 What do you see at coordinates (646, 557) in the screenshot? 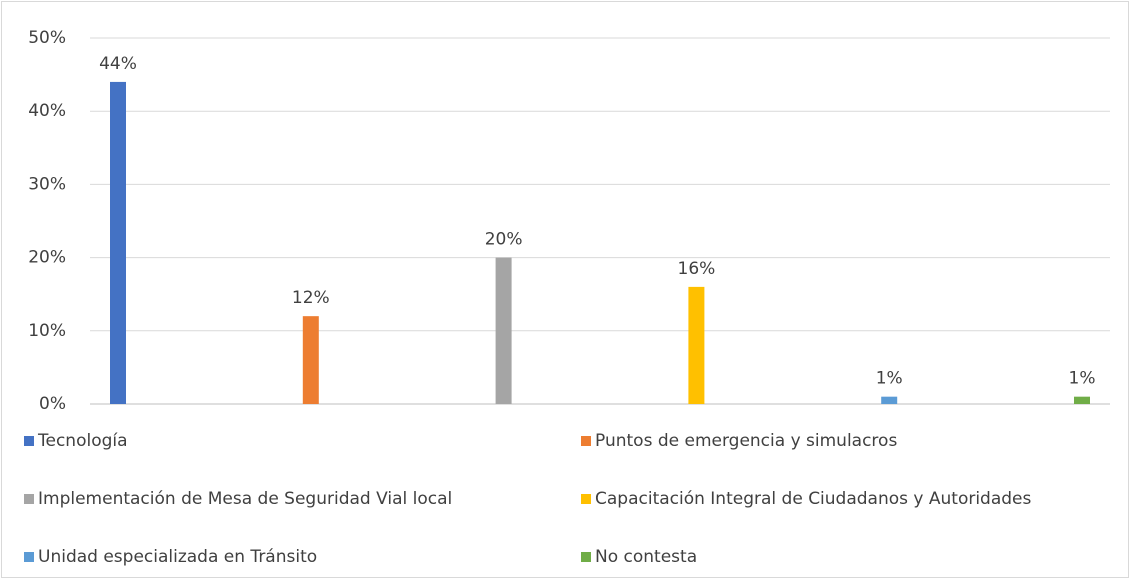
I see `legend-label: No contesta` at bounding box center [646, 557].